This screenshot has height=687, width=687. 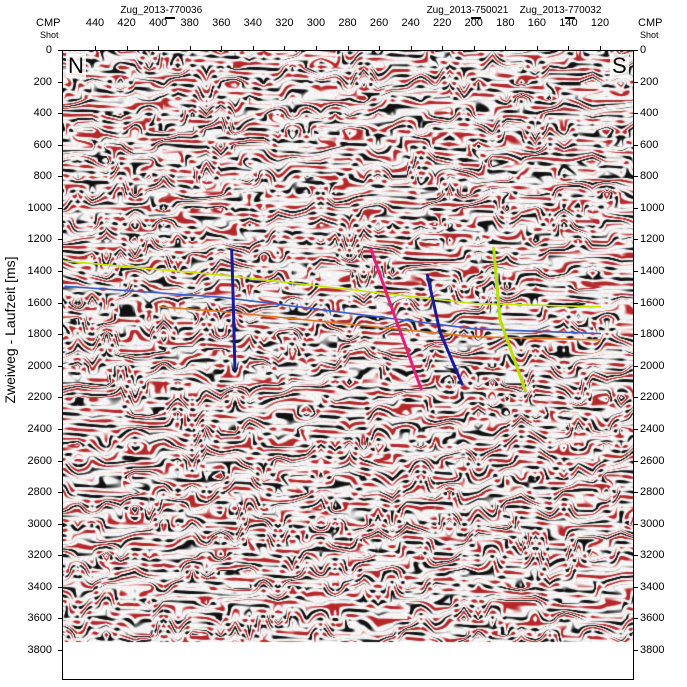 I want to click on compass-south: S, so click(x=619, y=65).